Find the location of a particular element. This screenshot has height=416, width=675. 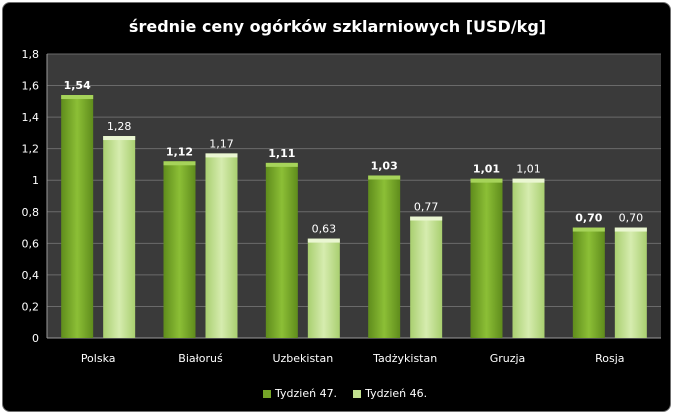

legend-item-week46: Tydzień 46. is located at coordinates (390, 393).